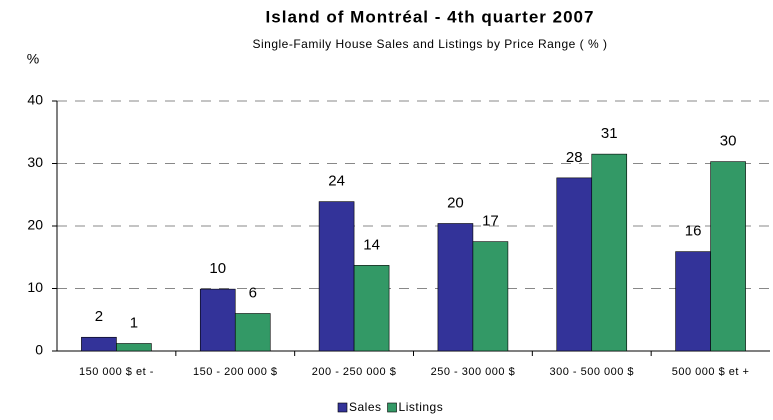  What do you see at coordinates (35, 100) in the screenshot?
I see `y-tick-label: 40` at bounding box center [35, 100].